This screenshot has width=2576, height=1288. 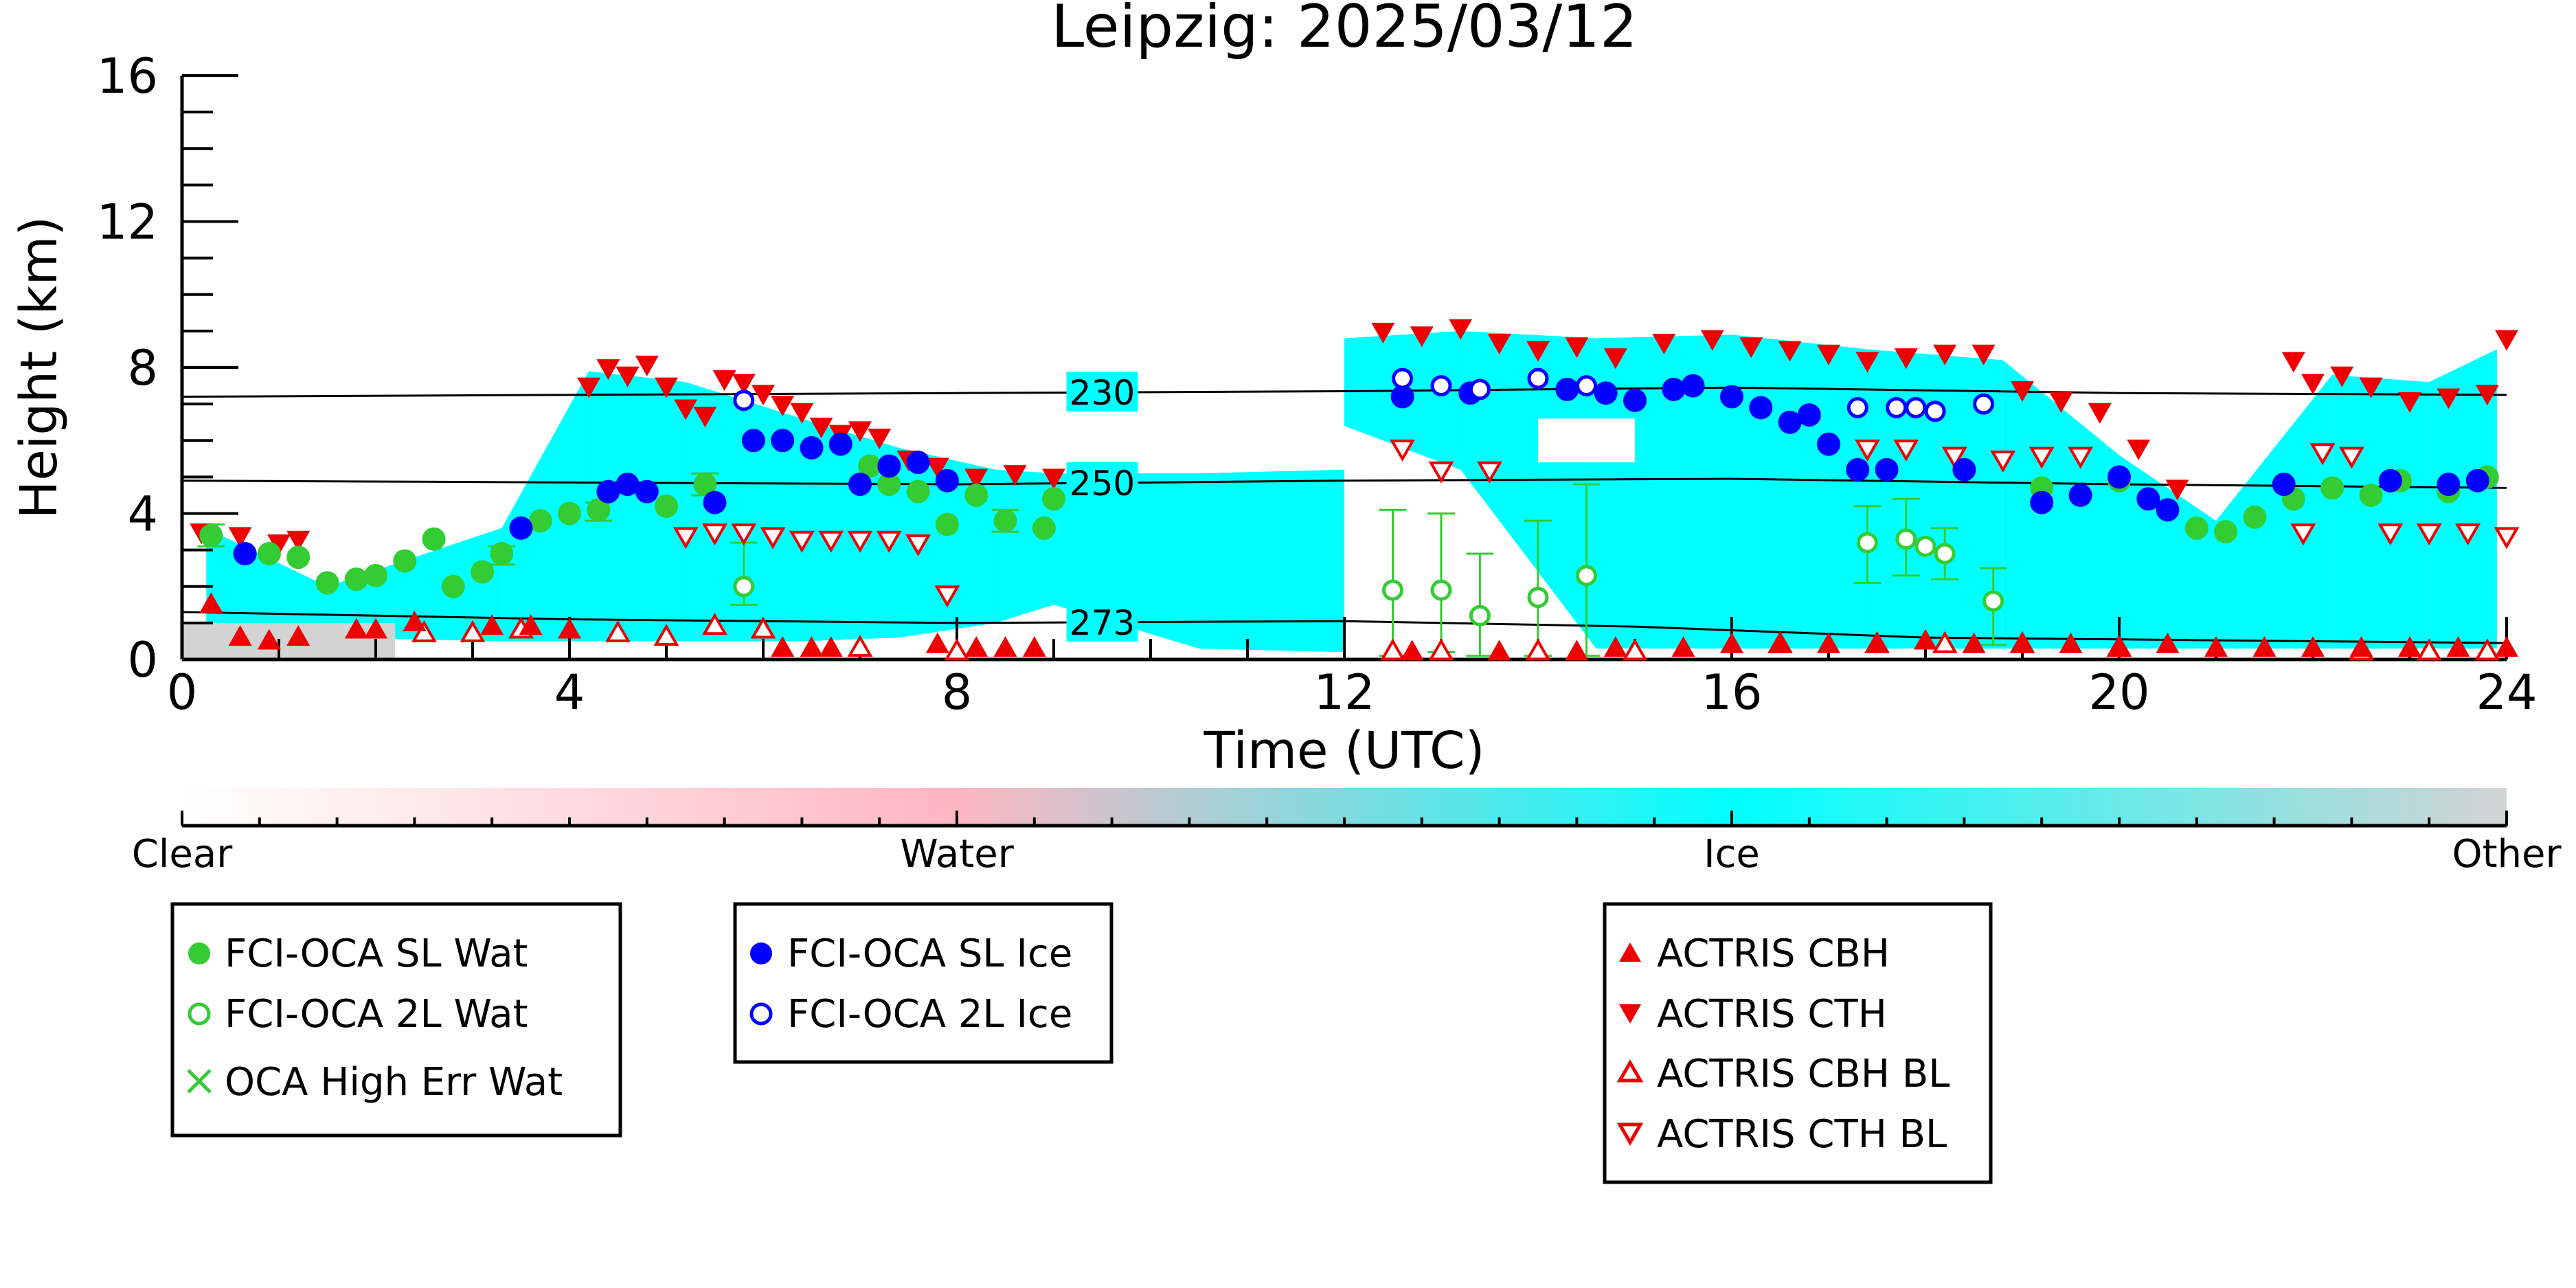 What do you see at coordinates (1802, 1134) in the screenshot?
I see `legend-label-cth-bl: ACTRIS CTH BL` at bounding box center [1802, 1134].